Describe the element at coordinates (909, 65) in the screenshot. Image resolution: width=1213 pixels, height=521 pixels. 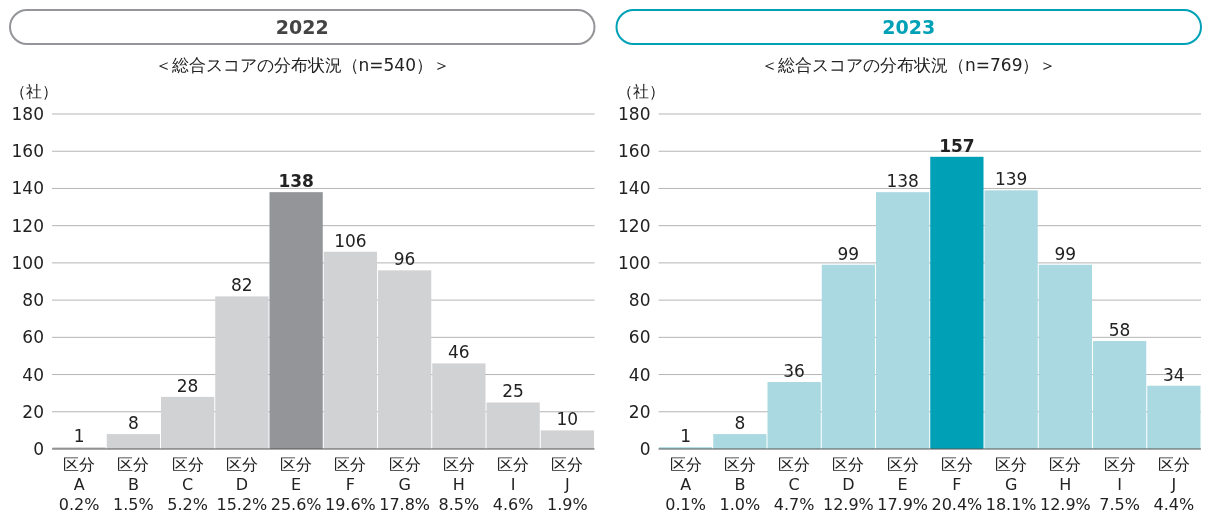
I see `chart-subtitle: ＜総合スコアの分布状況（n=769）＞` at that location.